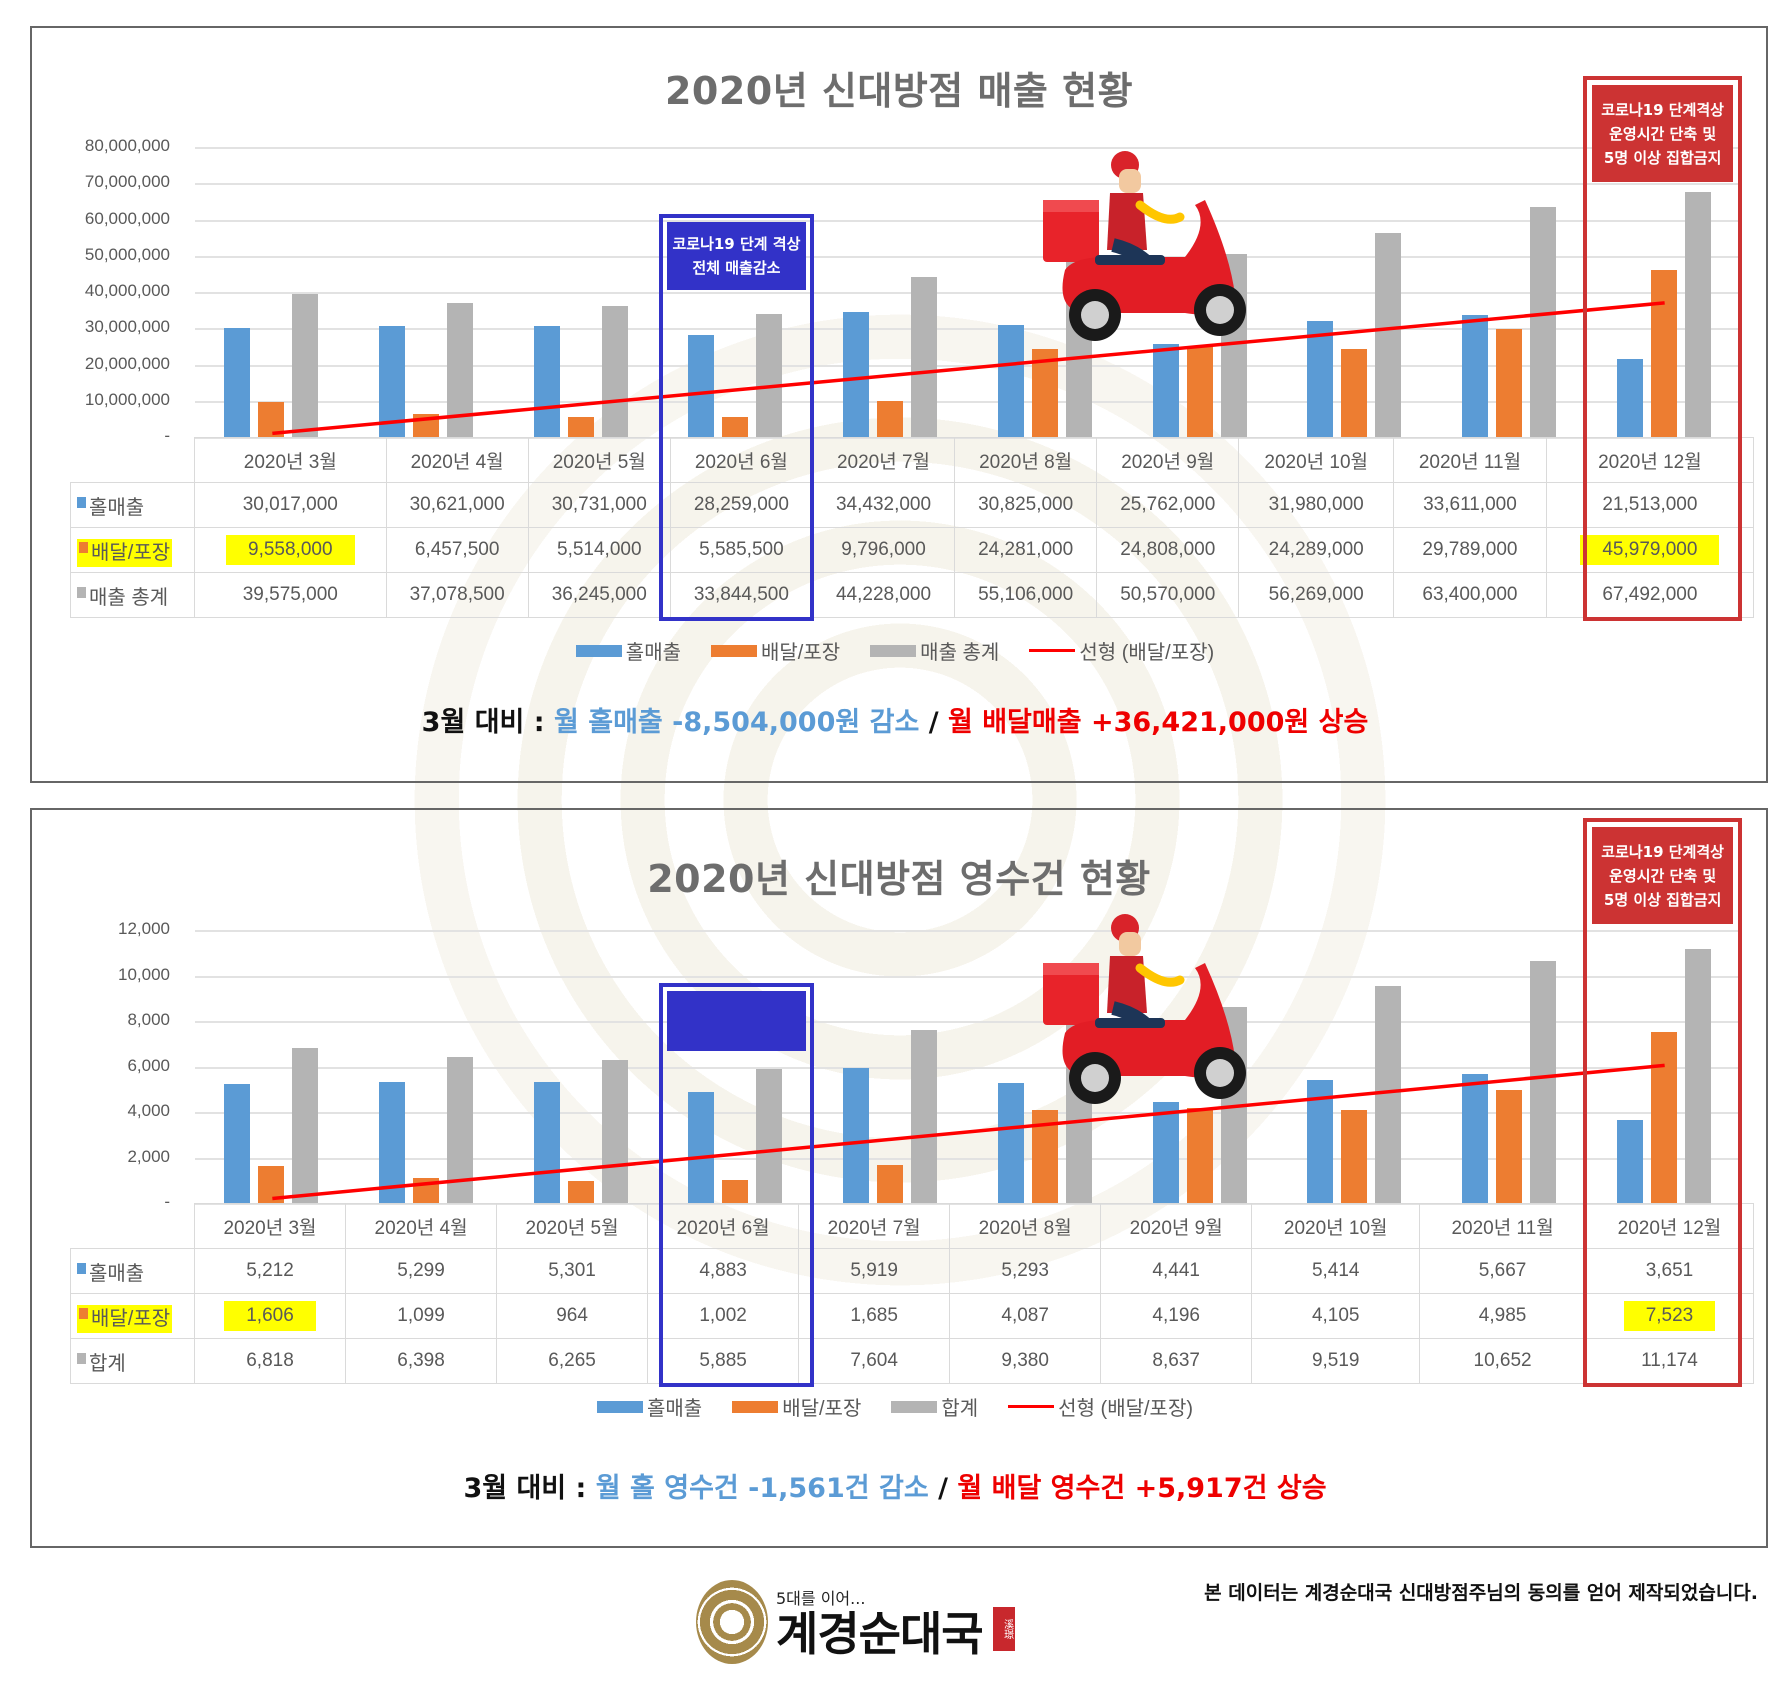  I want to click on cell-value: 11,174, so click(1669, 1360).